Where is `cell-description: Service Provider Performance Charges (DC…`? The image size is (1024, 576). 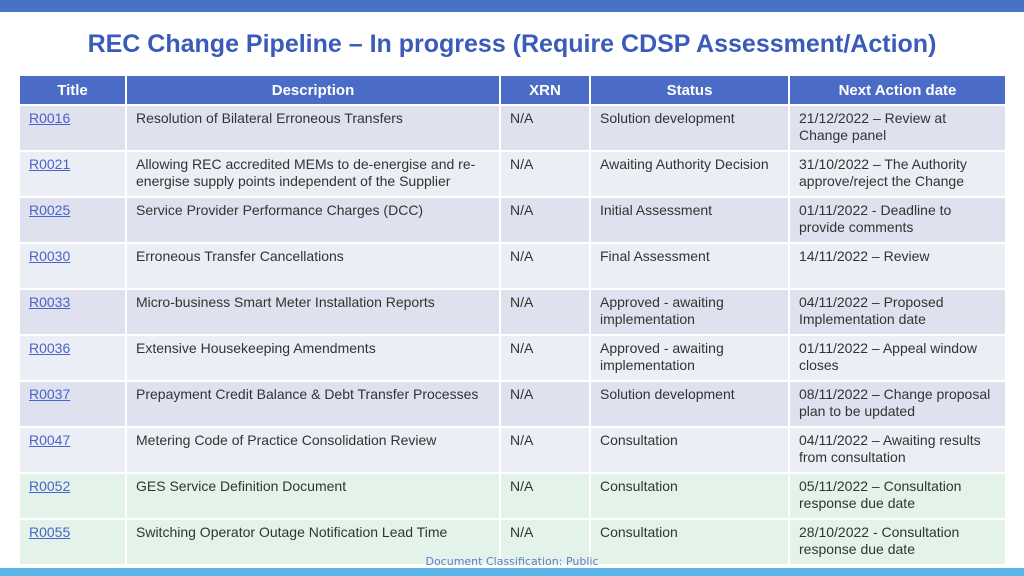
cell-description: Service Provider Performance Charges (DC… is located at coordinates (313, 220).